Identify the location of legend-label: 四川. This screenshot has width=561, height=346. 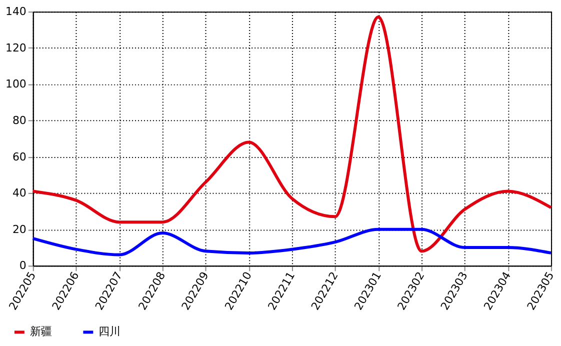
(109, 331).